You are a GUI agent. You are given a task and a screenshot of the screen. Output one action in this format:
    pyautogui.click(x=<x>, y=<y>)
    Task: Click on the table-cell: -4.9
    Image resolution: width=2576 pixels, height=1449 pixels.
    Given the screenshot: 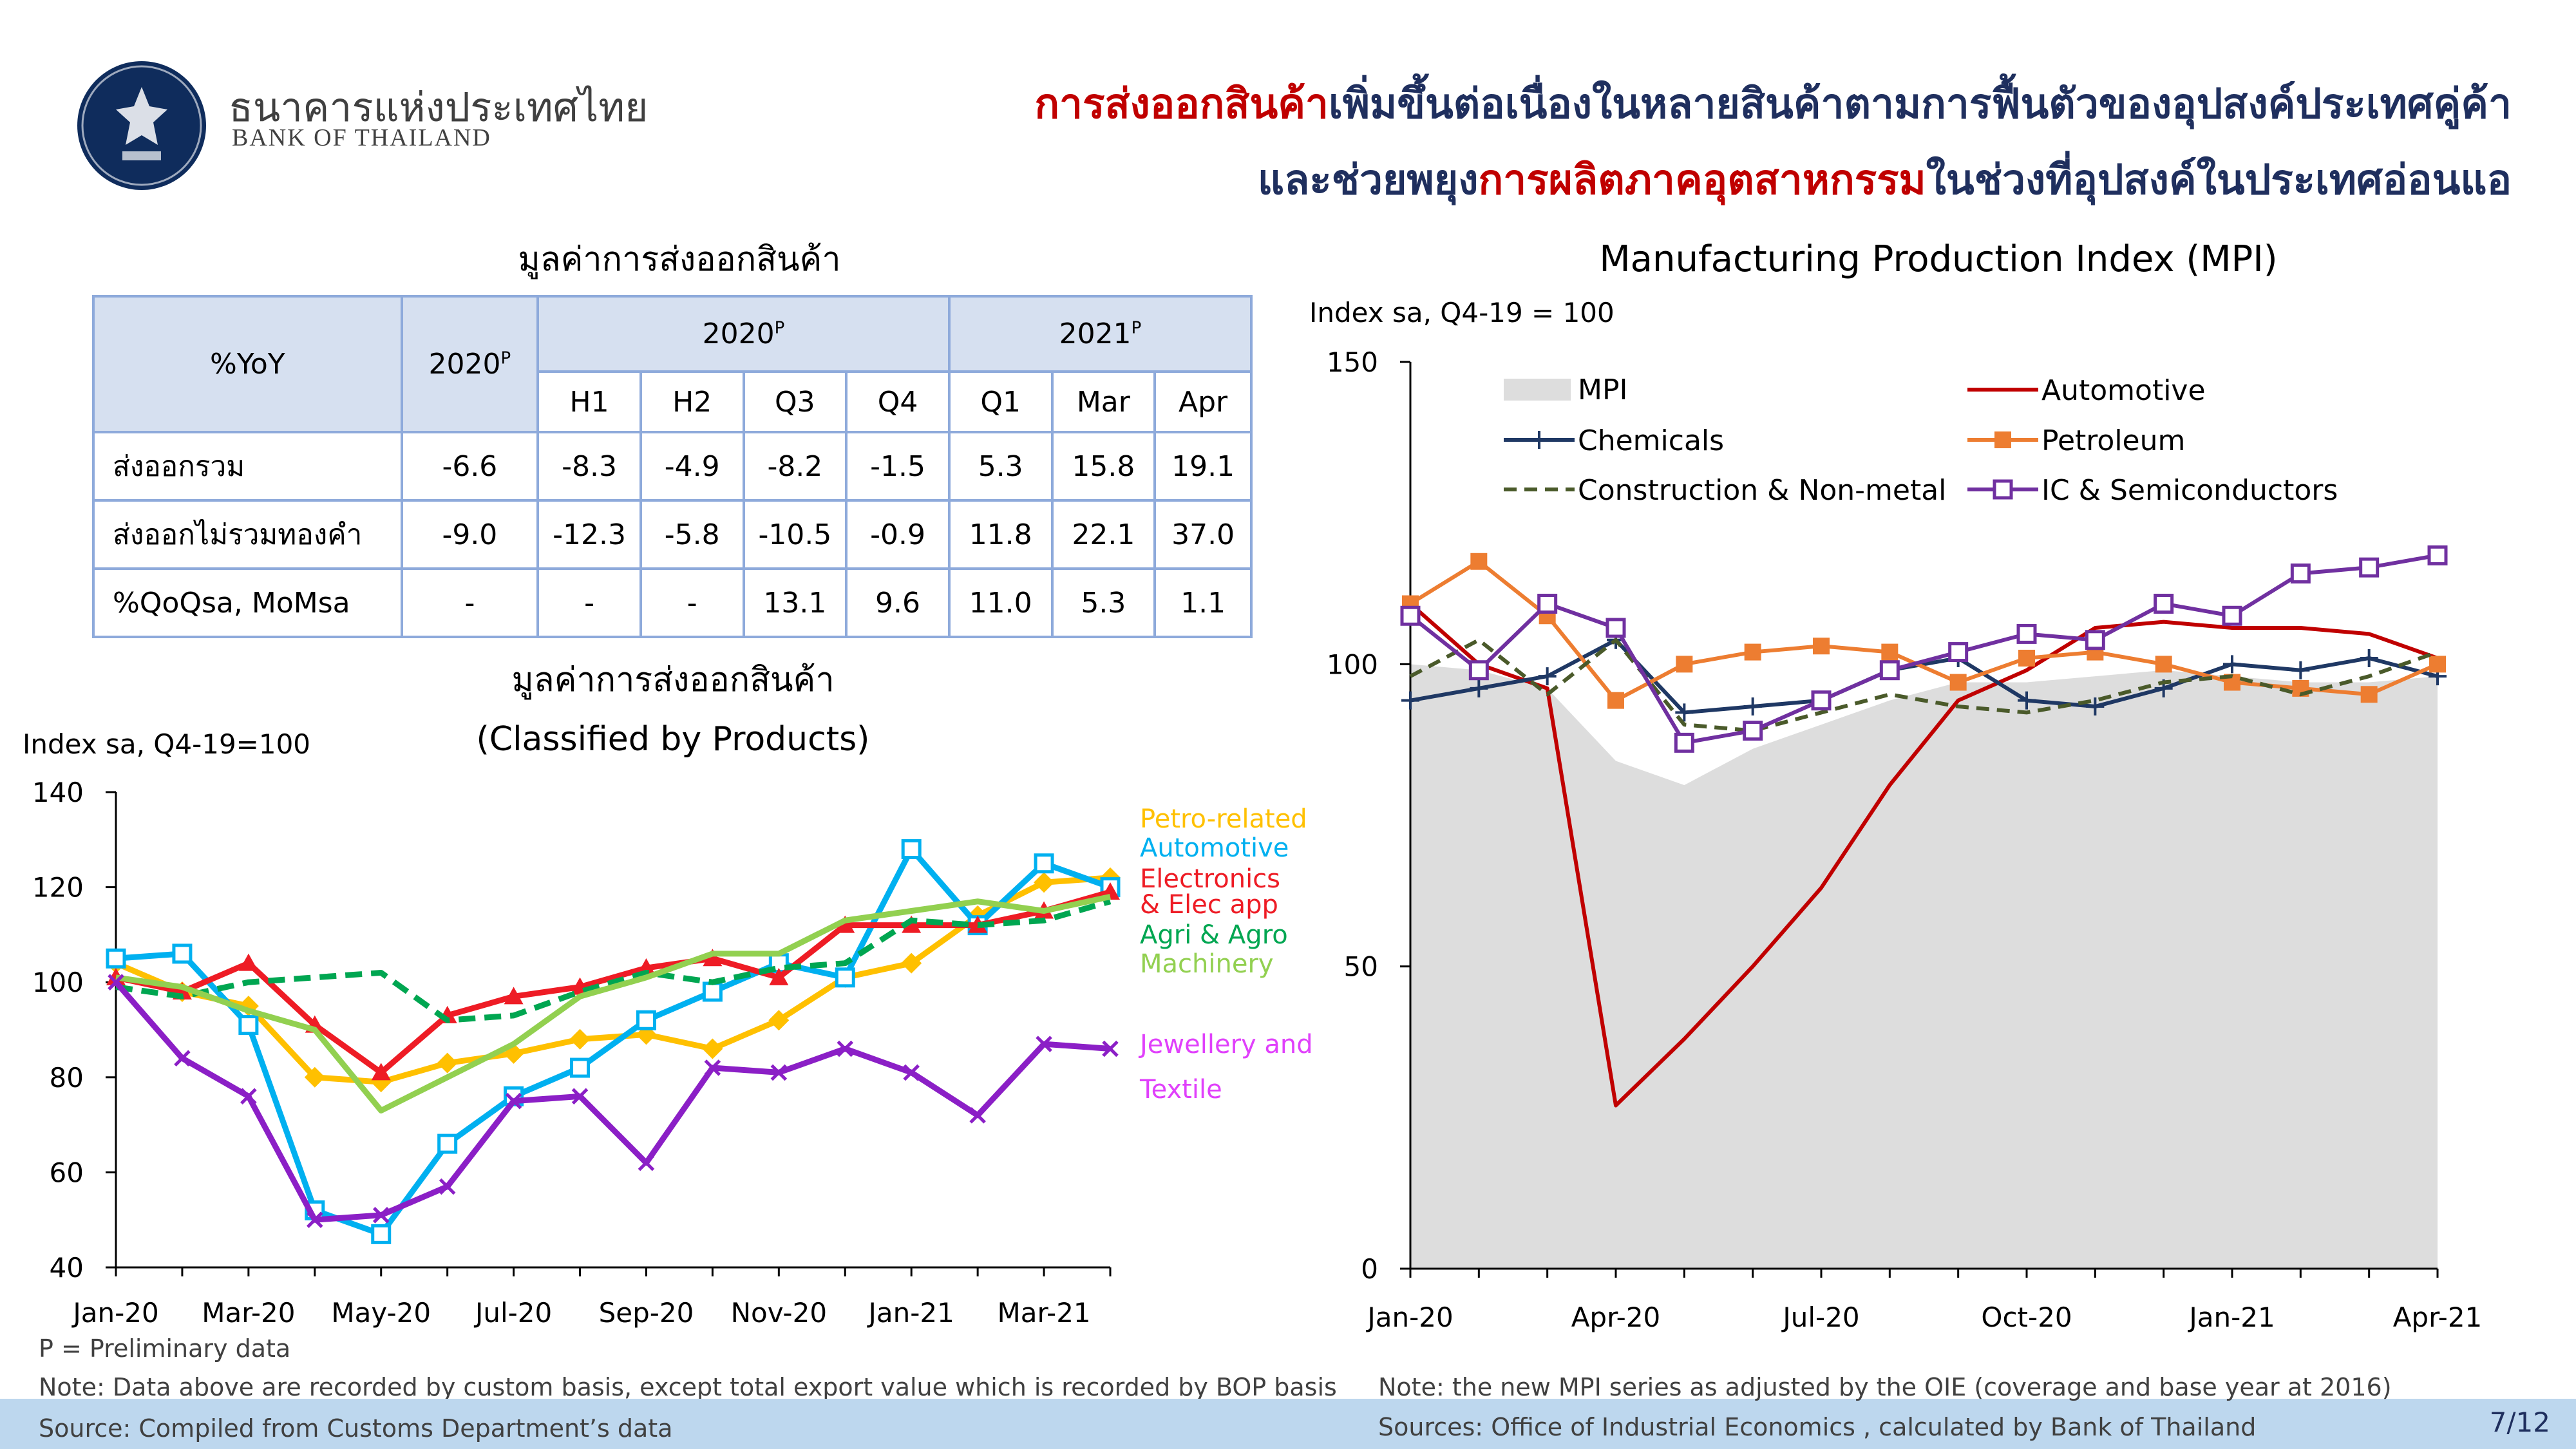 What is the action you would take?
    pyautogui.click(x=692, y=466)
    